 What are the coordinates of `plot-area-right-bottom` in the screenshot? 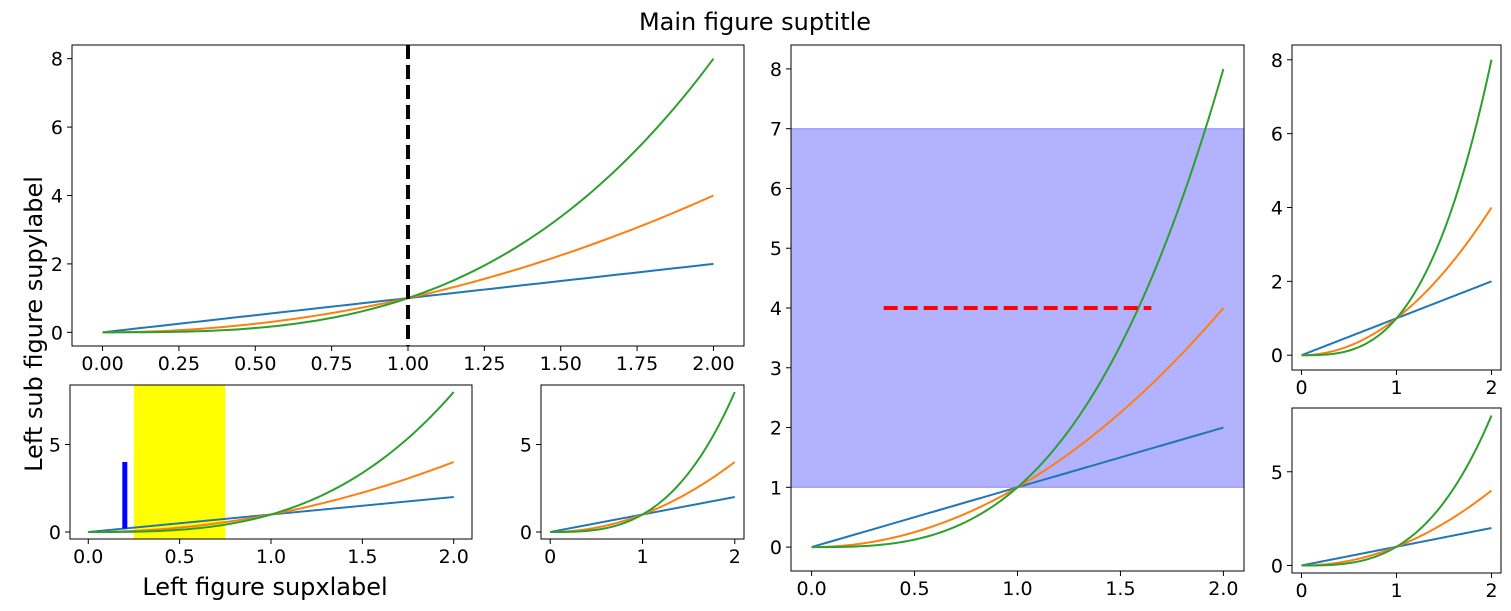 It's located at (1397, 491).